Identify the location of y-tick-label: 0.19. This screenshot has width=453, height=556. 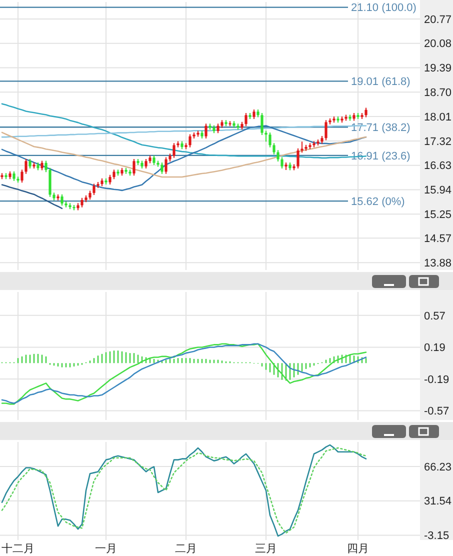
(435, 348).